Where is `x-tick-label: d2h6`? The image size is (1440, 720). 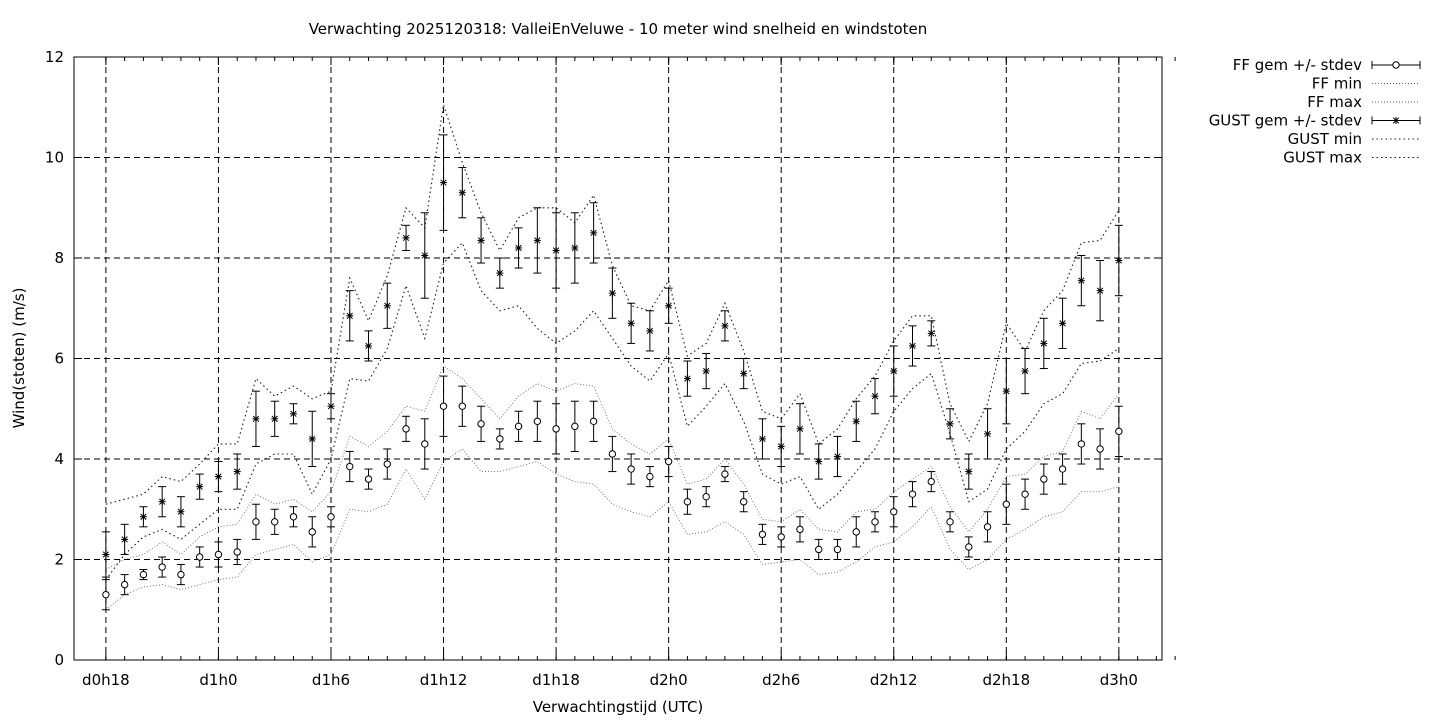
x-tick-label: d2h6 is located at coordinates (781, 680).